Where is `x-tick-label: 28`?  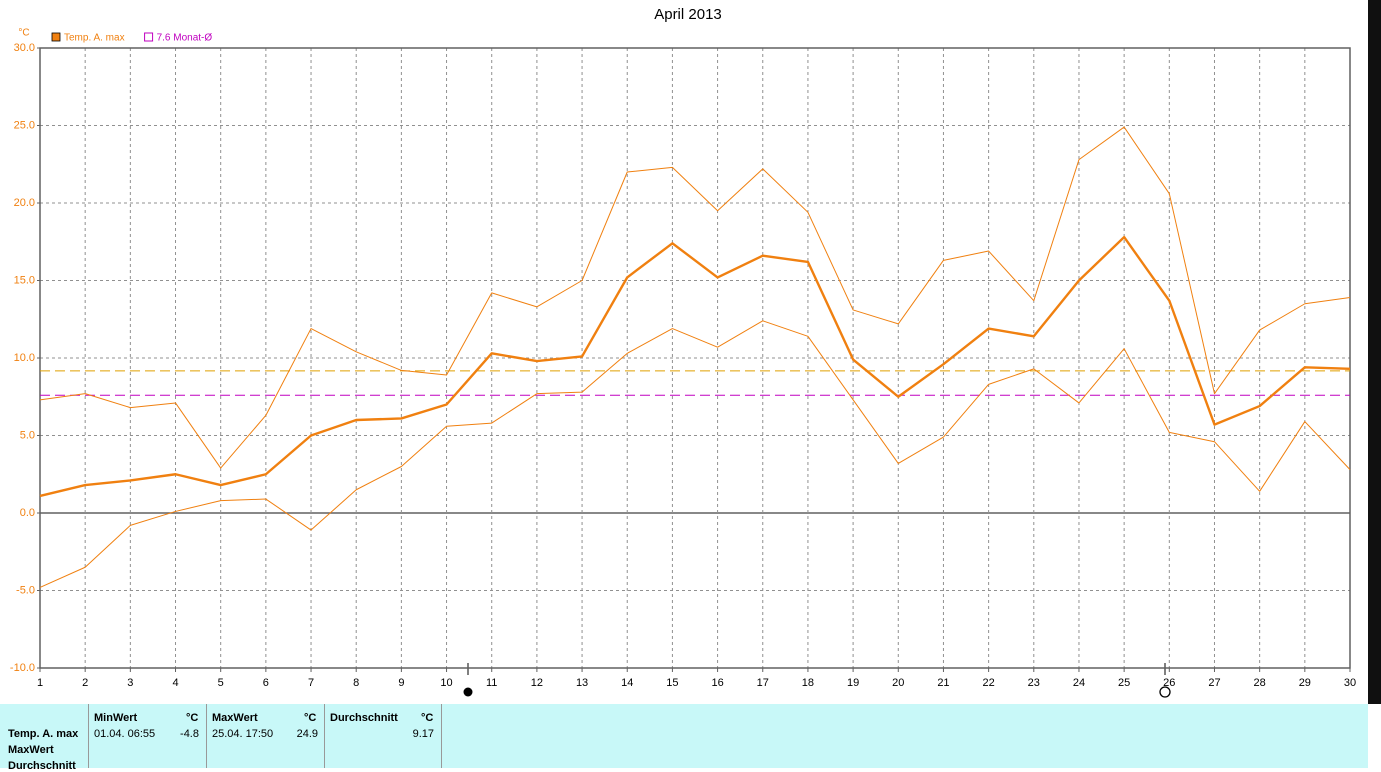 x-tick-label: 28 is located at coordinates (1260, 683).